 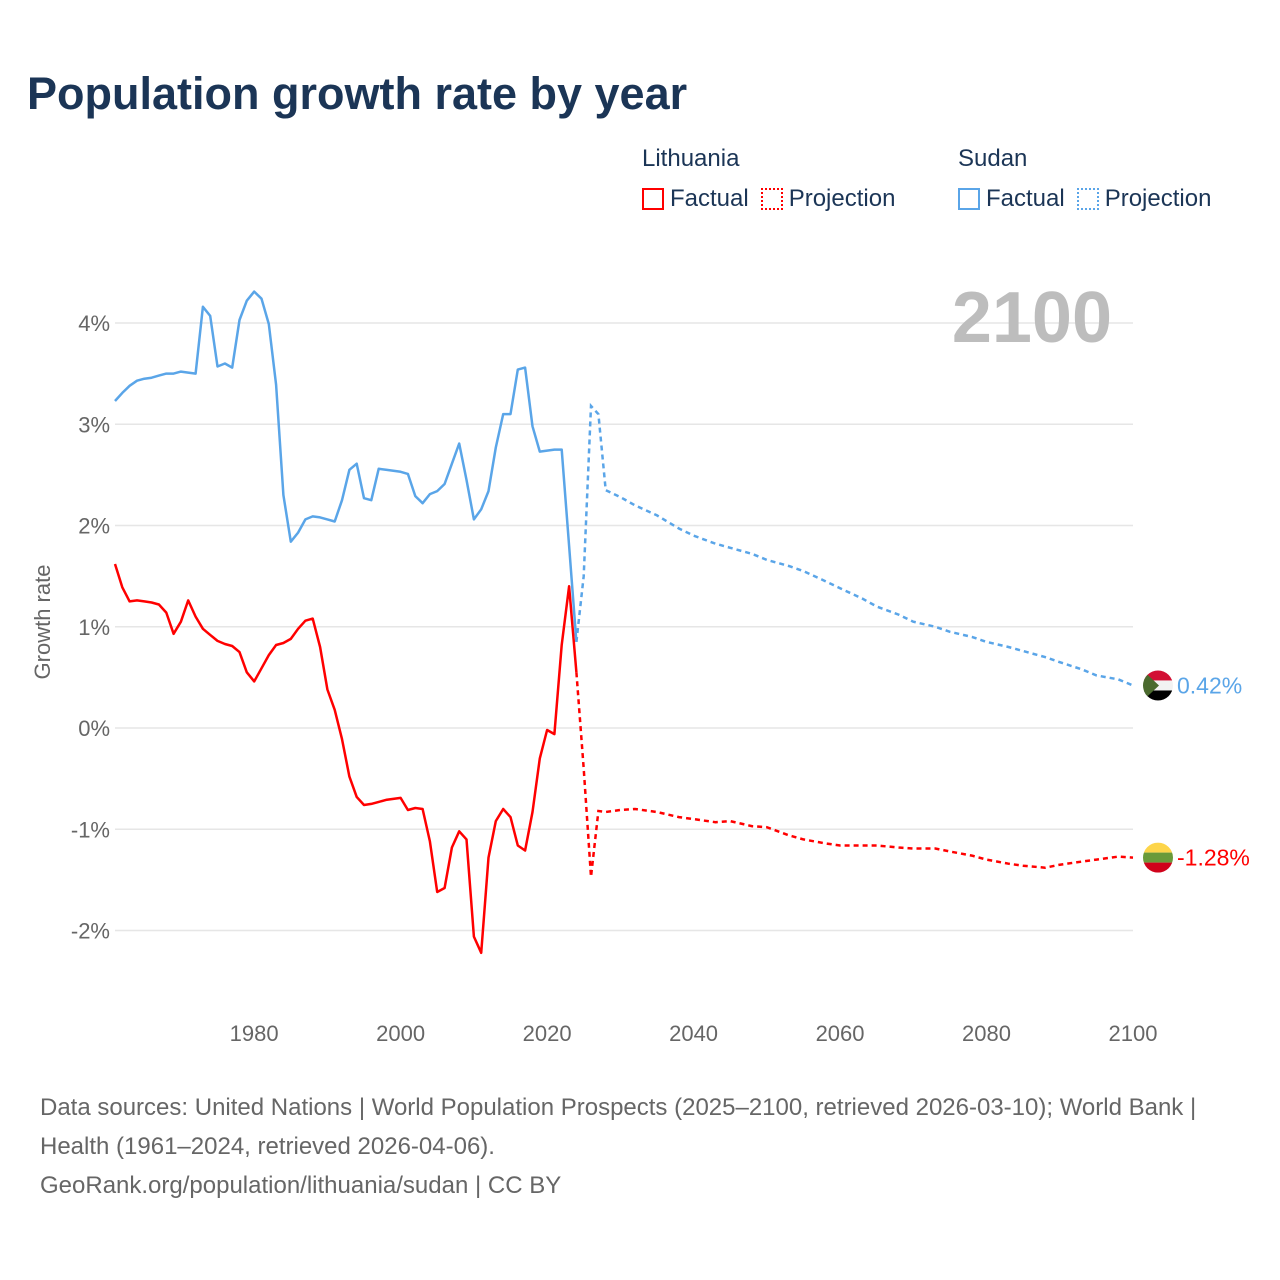 What do you see at coordinates (254, 1033) in the screenshot?
I see `x-tick-label: 1980` at bounding box center [254, 1033].